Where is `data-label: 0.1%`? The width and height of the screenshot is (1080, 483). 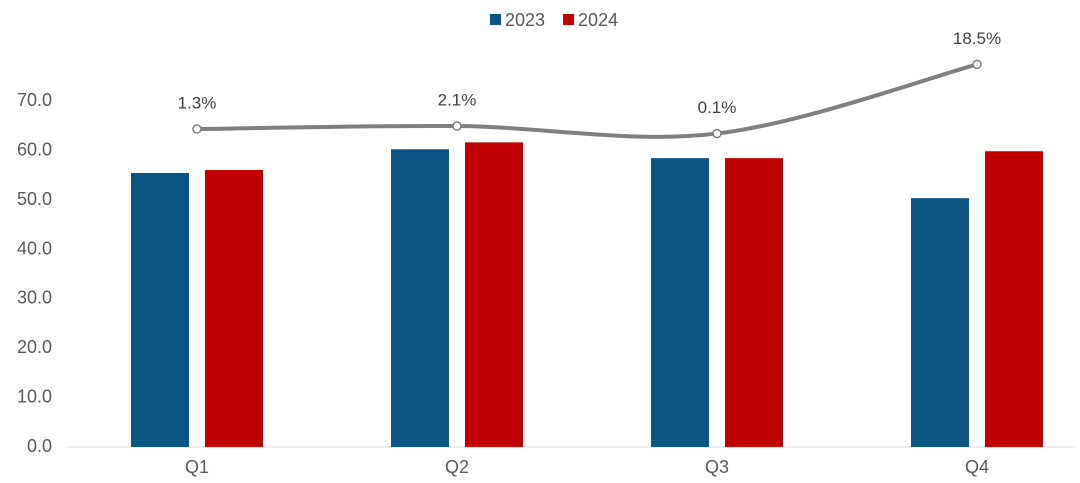
data-label: 0.1% is located at coordinates (717, 107).